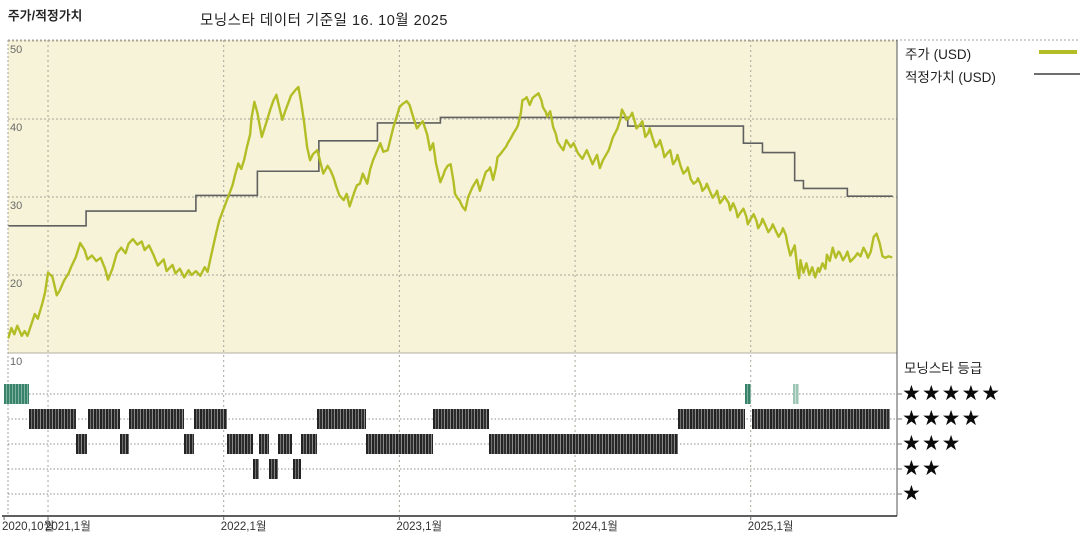 The height and width of the screenshot is (540, 1080). I want to click on rating-legend-title: 모닝스타 등급, so click(943, 368).